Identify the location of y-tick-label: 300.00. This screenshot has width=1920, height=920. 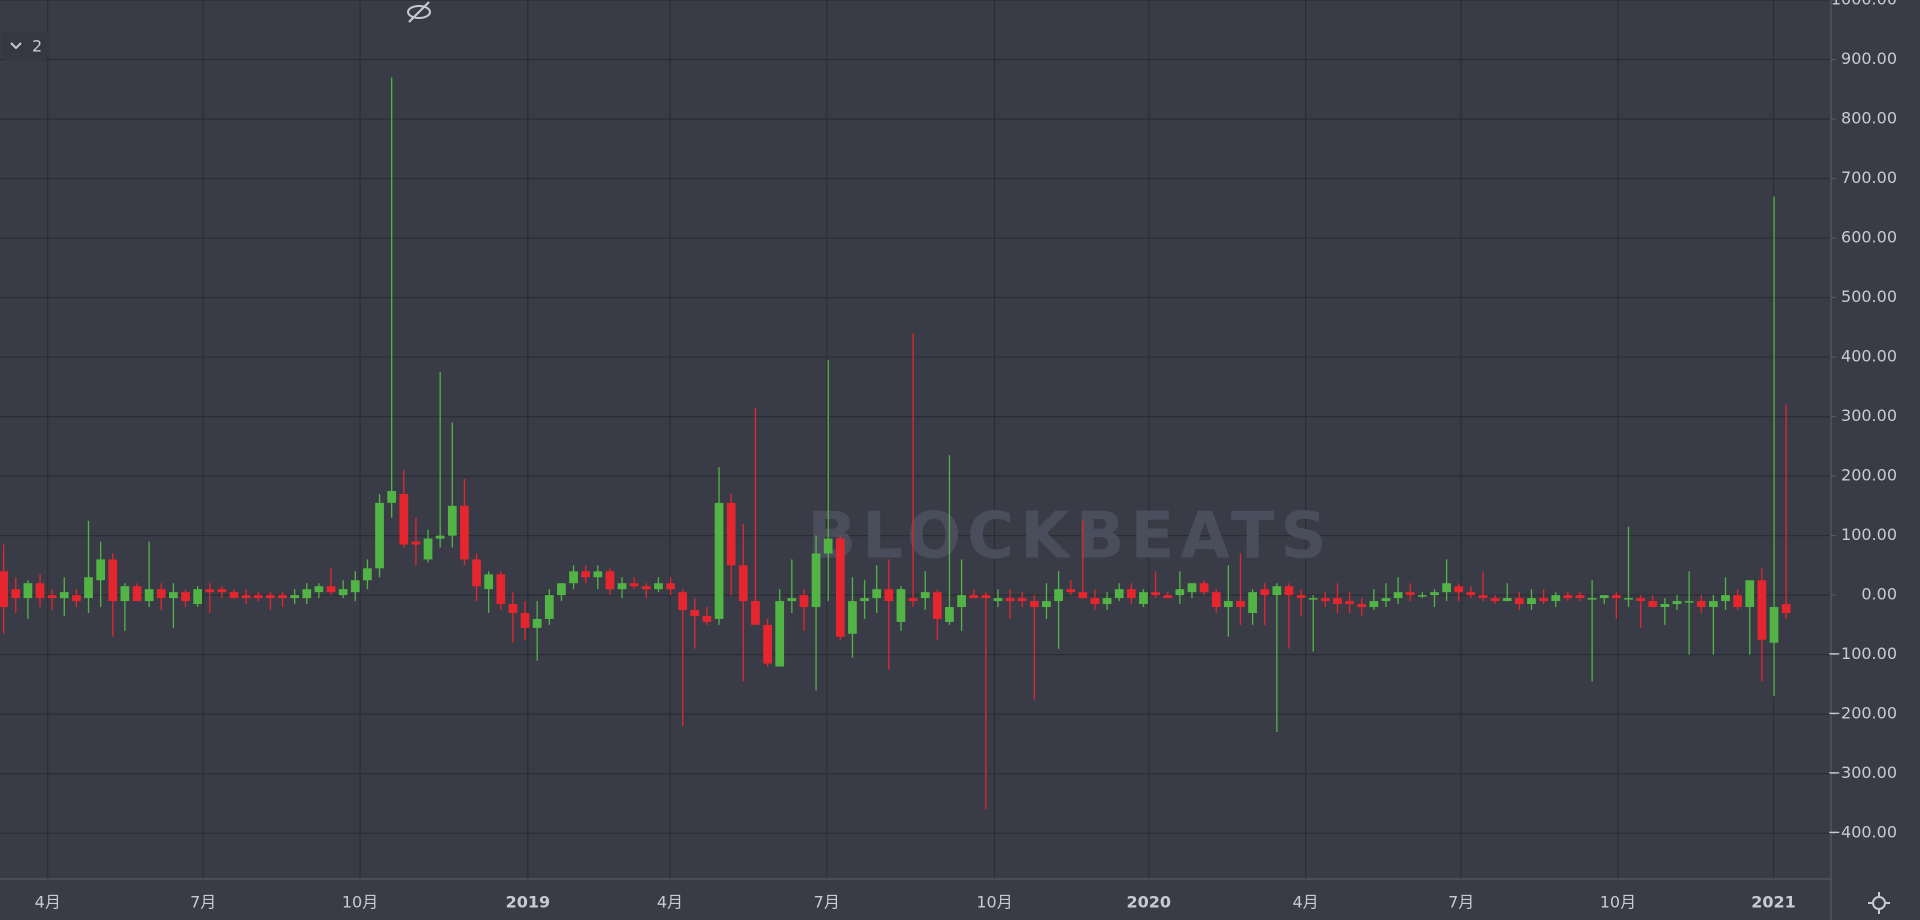
(1869, 415).